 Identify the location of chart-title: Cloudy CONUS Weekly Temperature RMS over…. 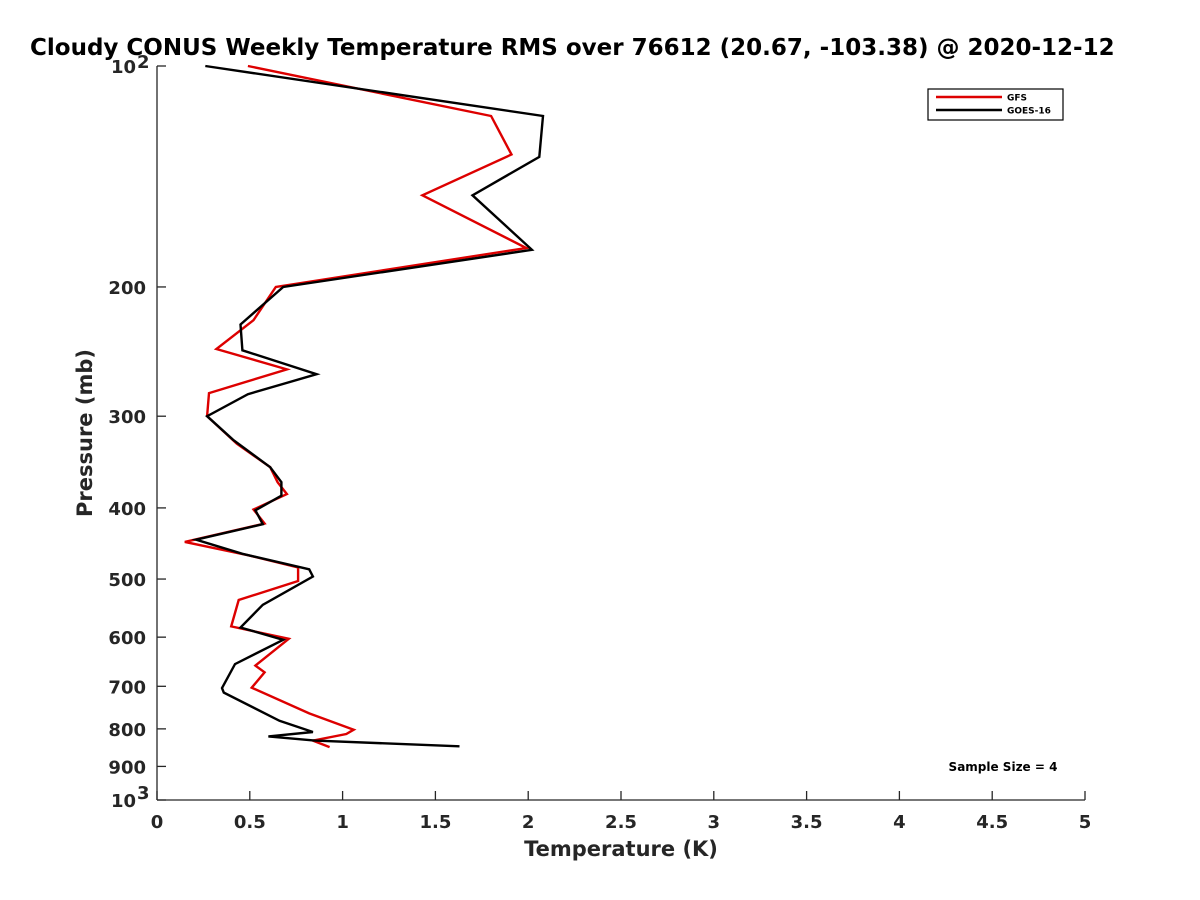
(572, 48).